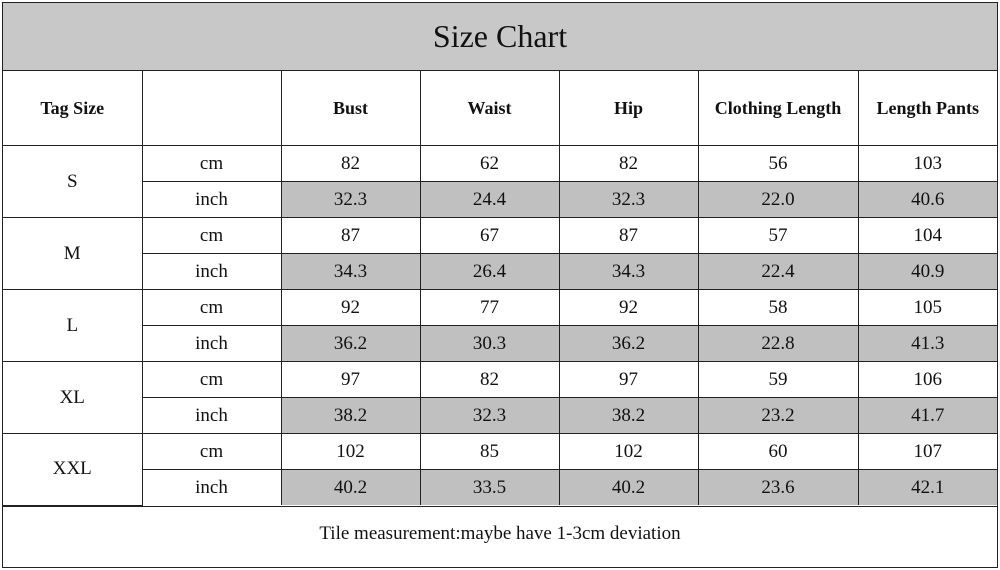 This screenshot has height=570, width=1000. I want to click on size-row-inch: inch 34.3 26.4 34.3 22.4 40.9, so click(500, 271).